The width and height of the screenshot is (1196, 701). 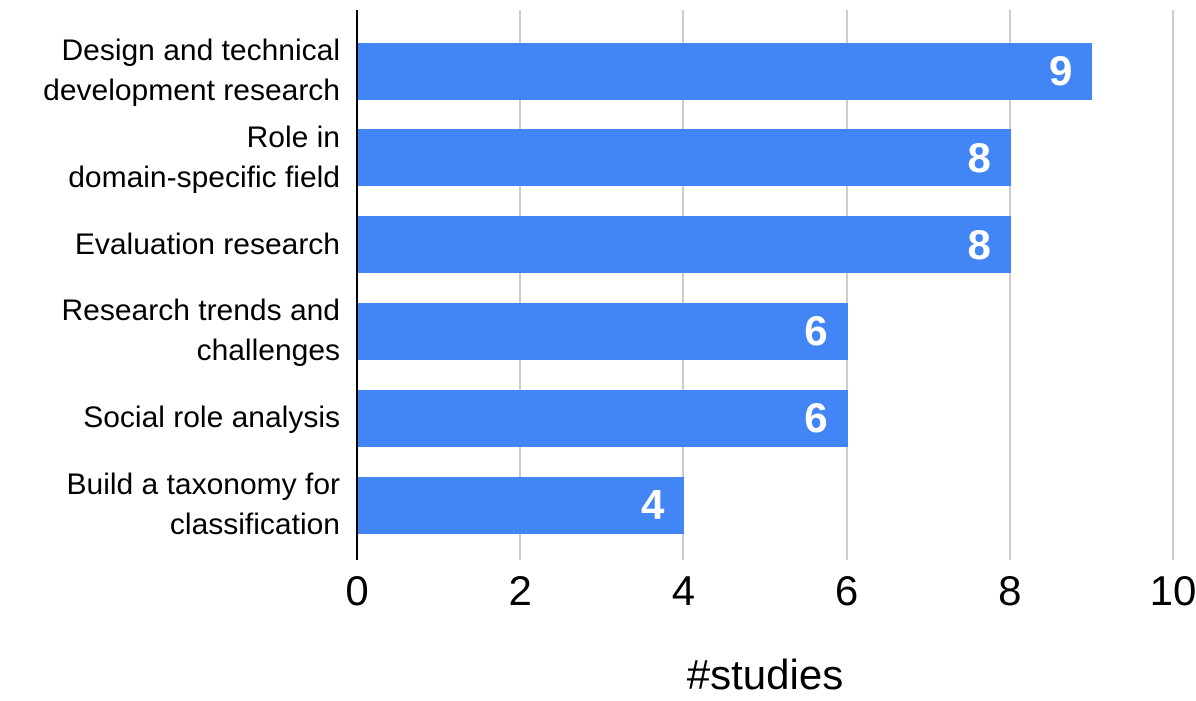 What do you see at coordinates (520, 590) in the screenshot?
I see `x-tick-label: 2` at bounding box center [520, 590].